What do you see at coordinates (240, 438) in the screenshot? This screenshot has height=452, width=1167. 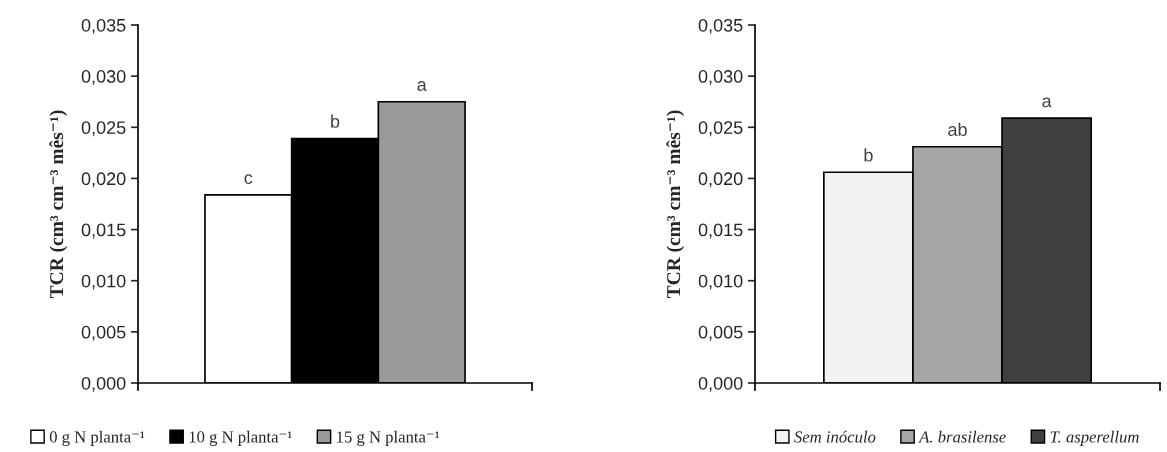 I see `legend-label: 10 g N planta⁻¹` at bounding box center [240, 438].